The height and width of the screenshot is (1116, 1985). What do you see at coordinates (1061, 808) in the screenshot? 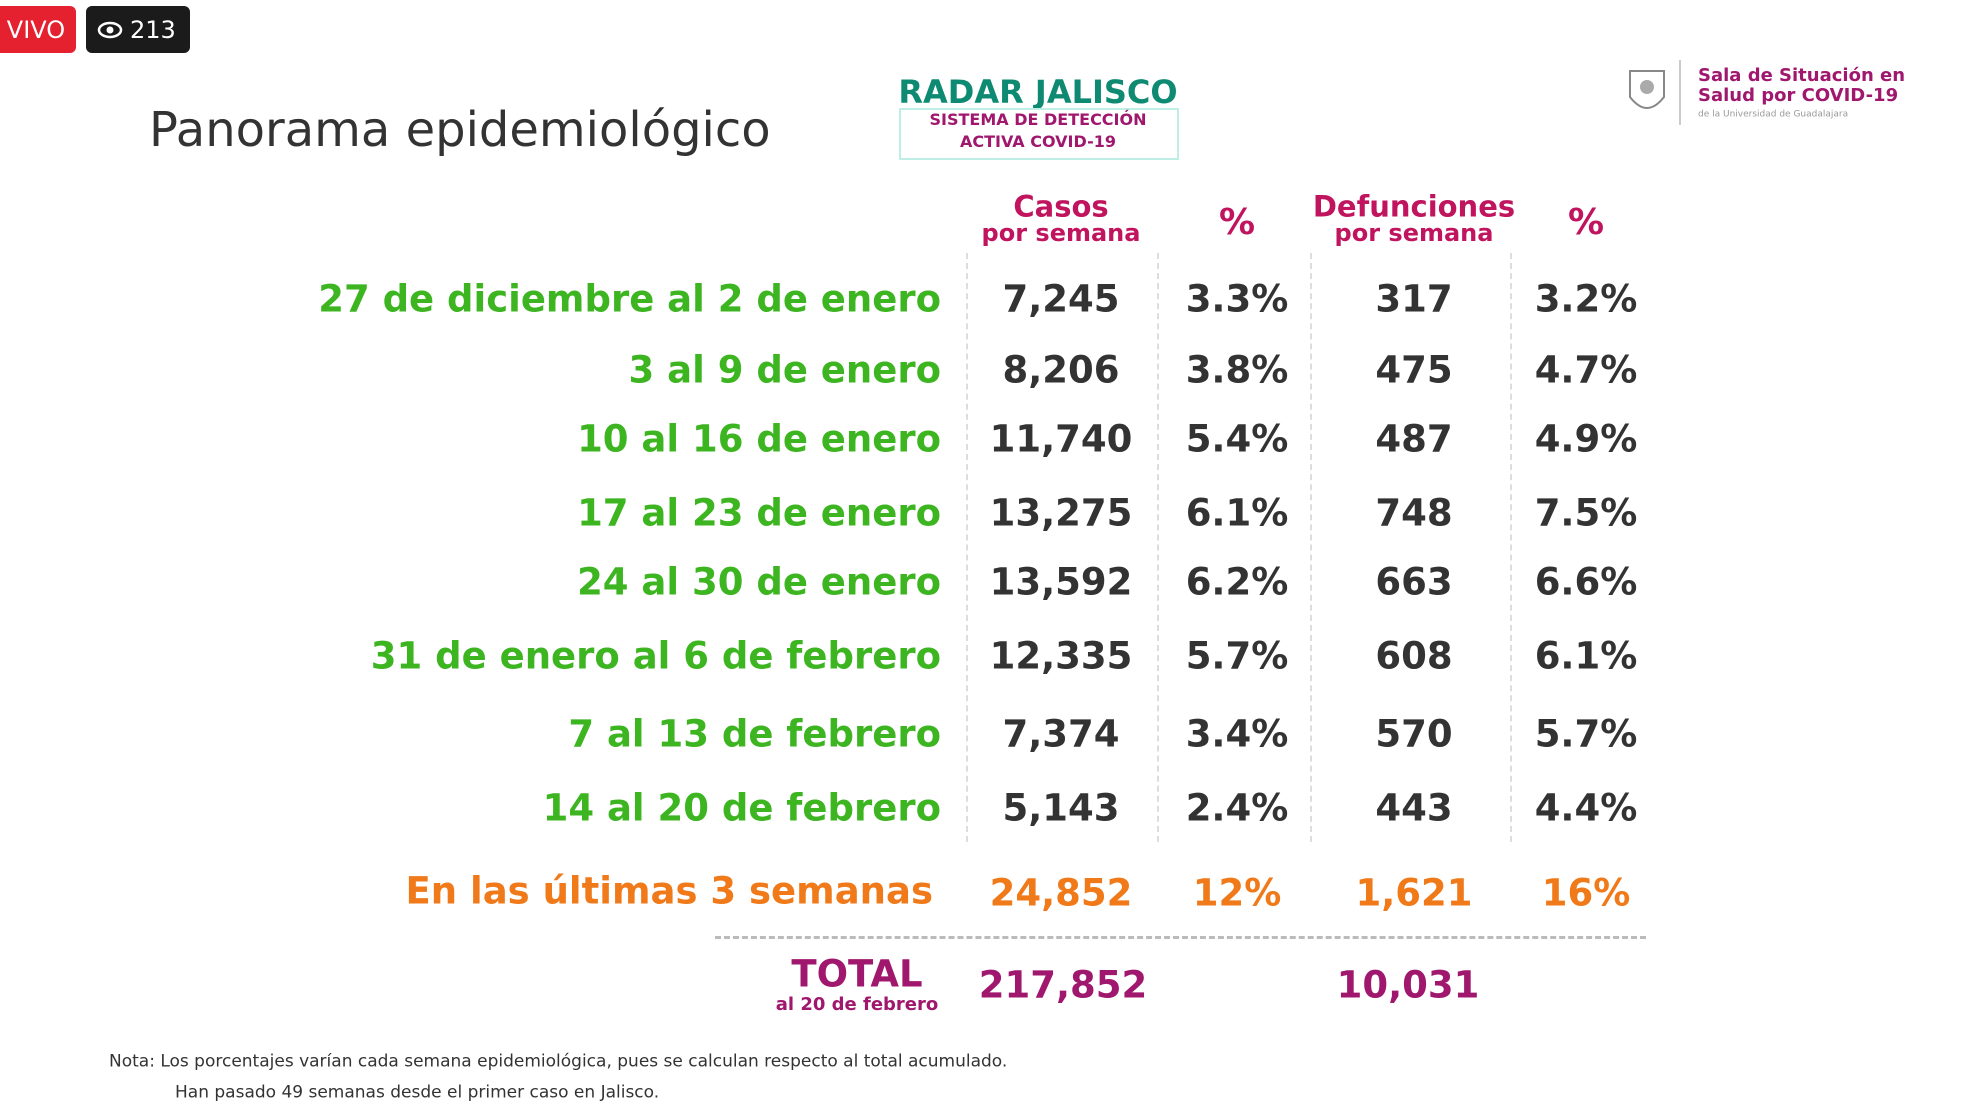
I see `cell: 5,143` at bounding box center [1061, 808].